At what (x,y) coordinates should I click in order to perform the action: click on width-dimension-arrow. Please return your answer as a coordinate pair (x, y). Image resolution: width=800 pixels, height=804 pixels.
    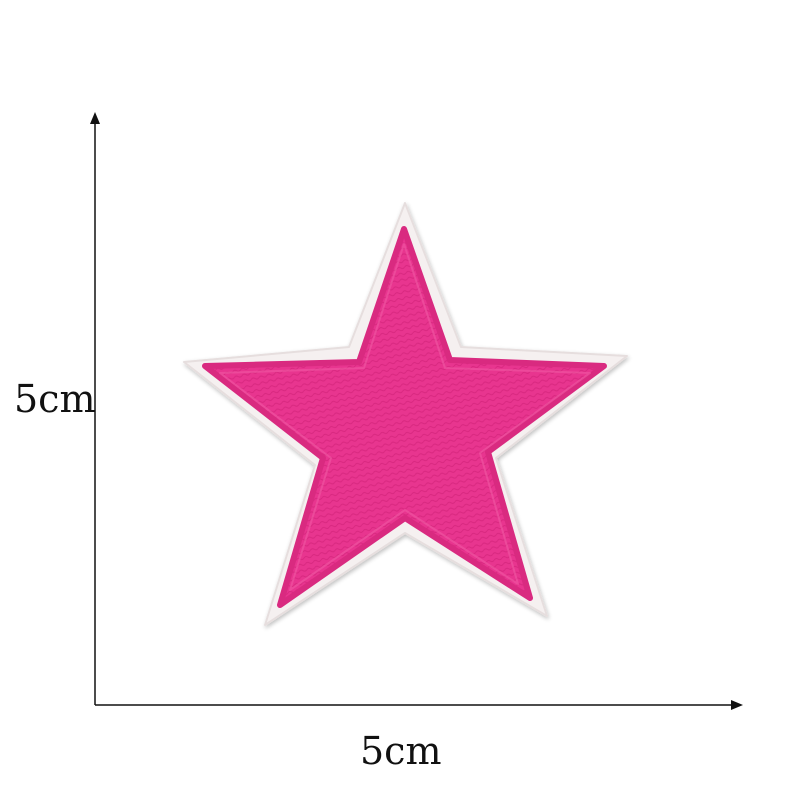
    Looking at the image, I should click on (419, 705).